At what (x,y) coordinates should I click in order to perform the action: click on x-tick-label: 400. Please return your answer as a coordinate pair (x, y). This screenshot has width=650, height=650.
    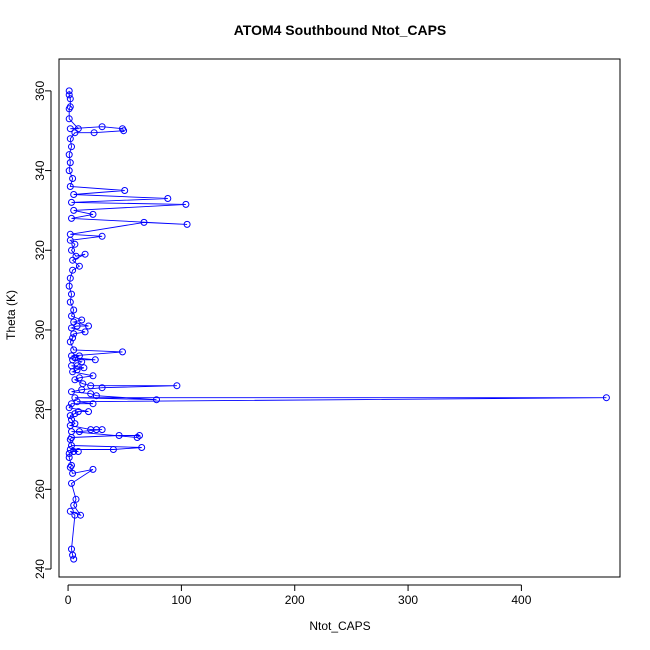
    Looking at the image, I should click on (521, 600).